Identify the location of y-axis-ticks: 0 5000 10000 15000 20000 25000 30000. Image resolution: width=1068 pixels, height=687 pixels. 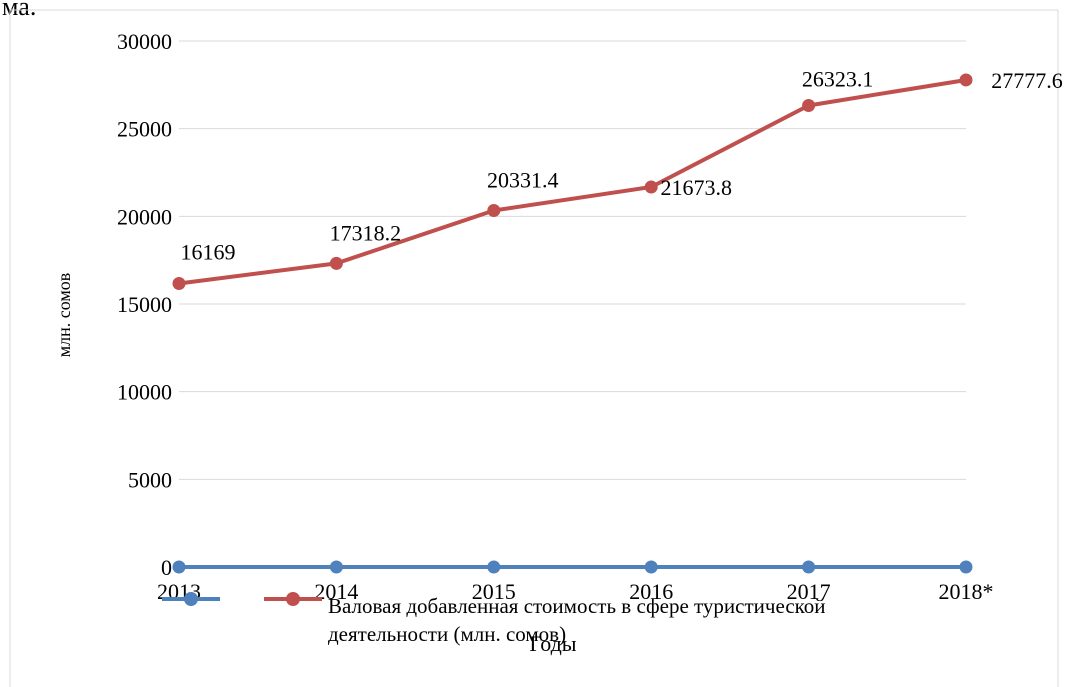
(144, 304).